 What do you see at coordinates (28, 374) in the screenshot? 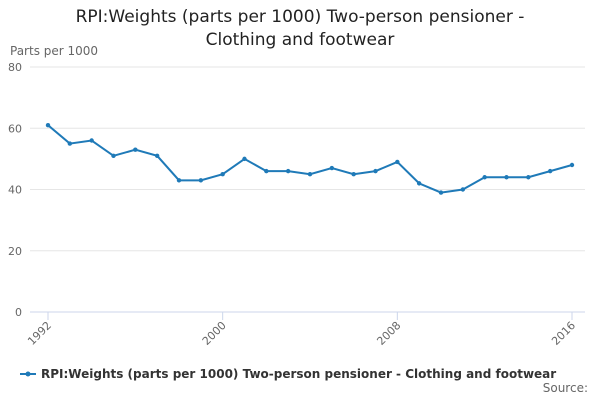
I see `legend-symbol-dot` at bounding box center [28, 374].